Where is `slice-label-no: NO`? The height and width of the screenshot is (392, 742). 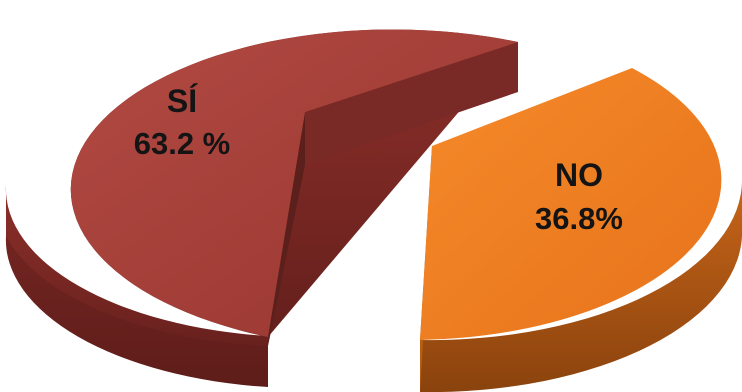 slice-label-no: NO is located at coordinates (579, 175).